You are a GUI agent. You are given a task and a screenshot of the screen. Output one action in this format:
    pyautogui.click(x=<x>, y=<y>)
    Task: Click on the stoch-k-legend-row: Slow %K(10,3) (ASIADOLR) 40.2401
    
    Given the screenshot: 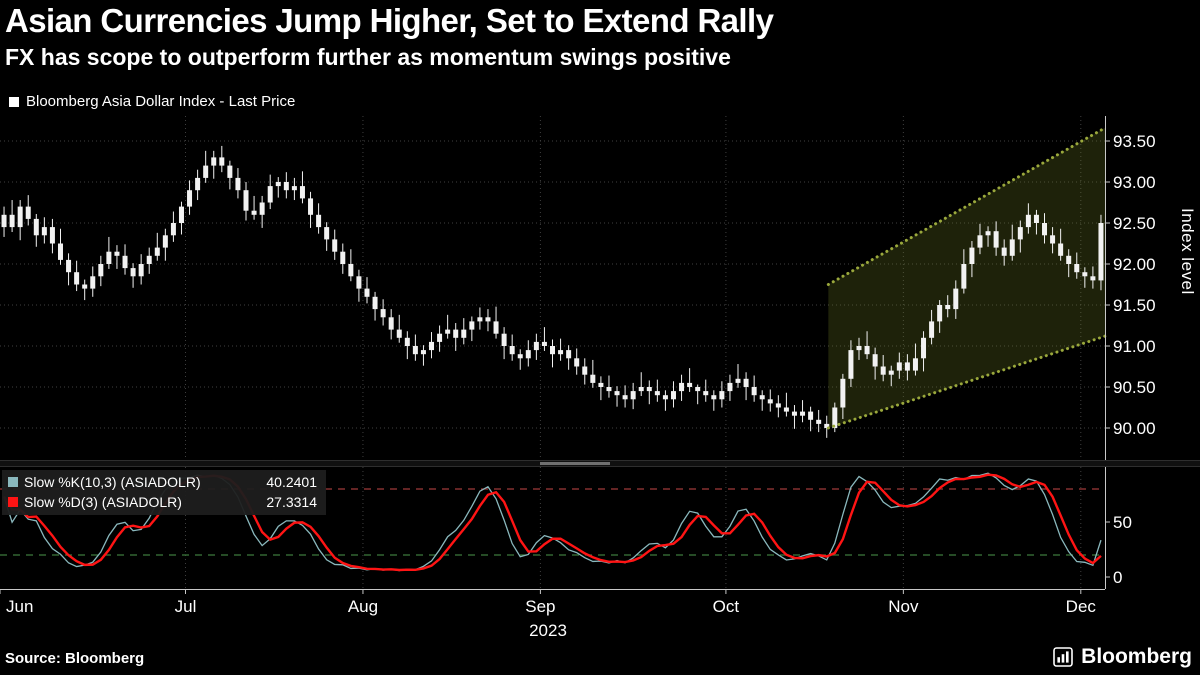 What is the action you would take?
    pyautogui.click(x=162, y=482)
    